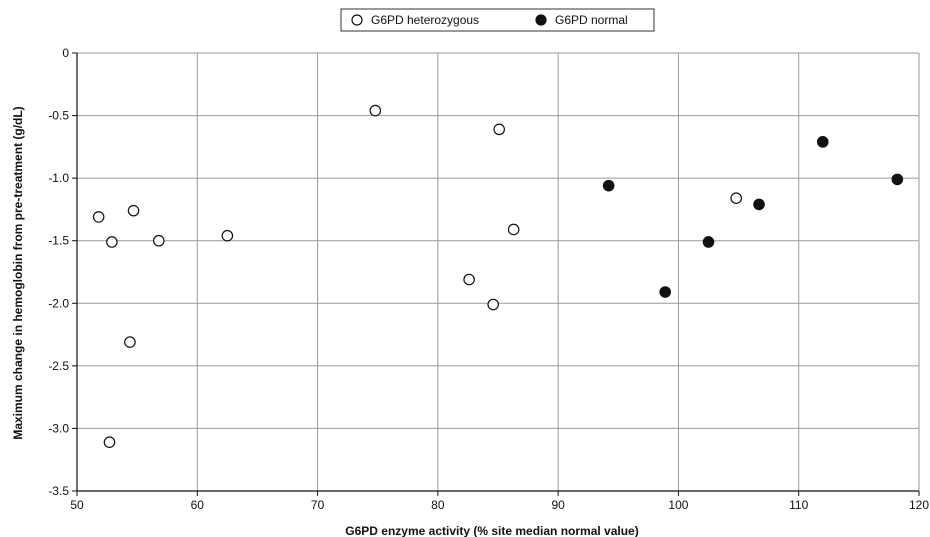 This screenshot has width=930, height=537. Describe the element at coordinates (198, 505) in the screenshot. I see `x-tick-label: 60` at that location.